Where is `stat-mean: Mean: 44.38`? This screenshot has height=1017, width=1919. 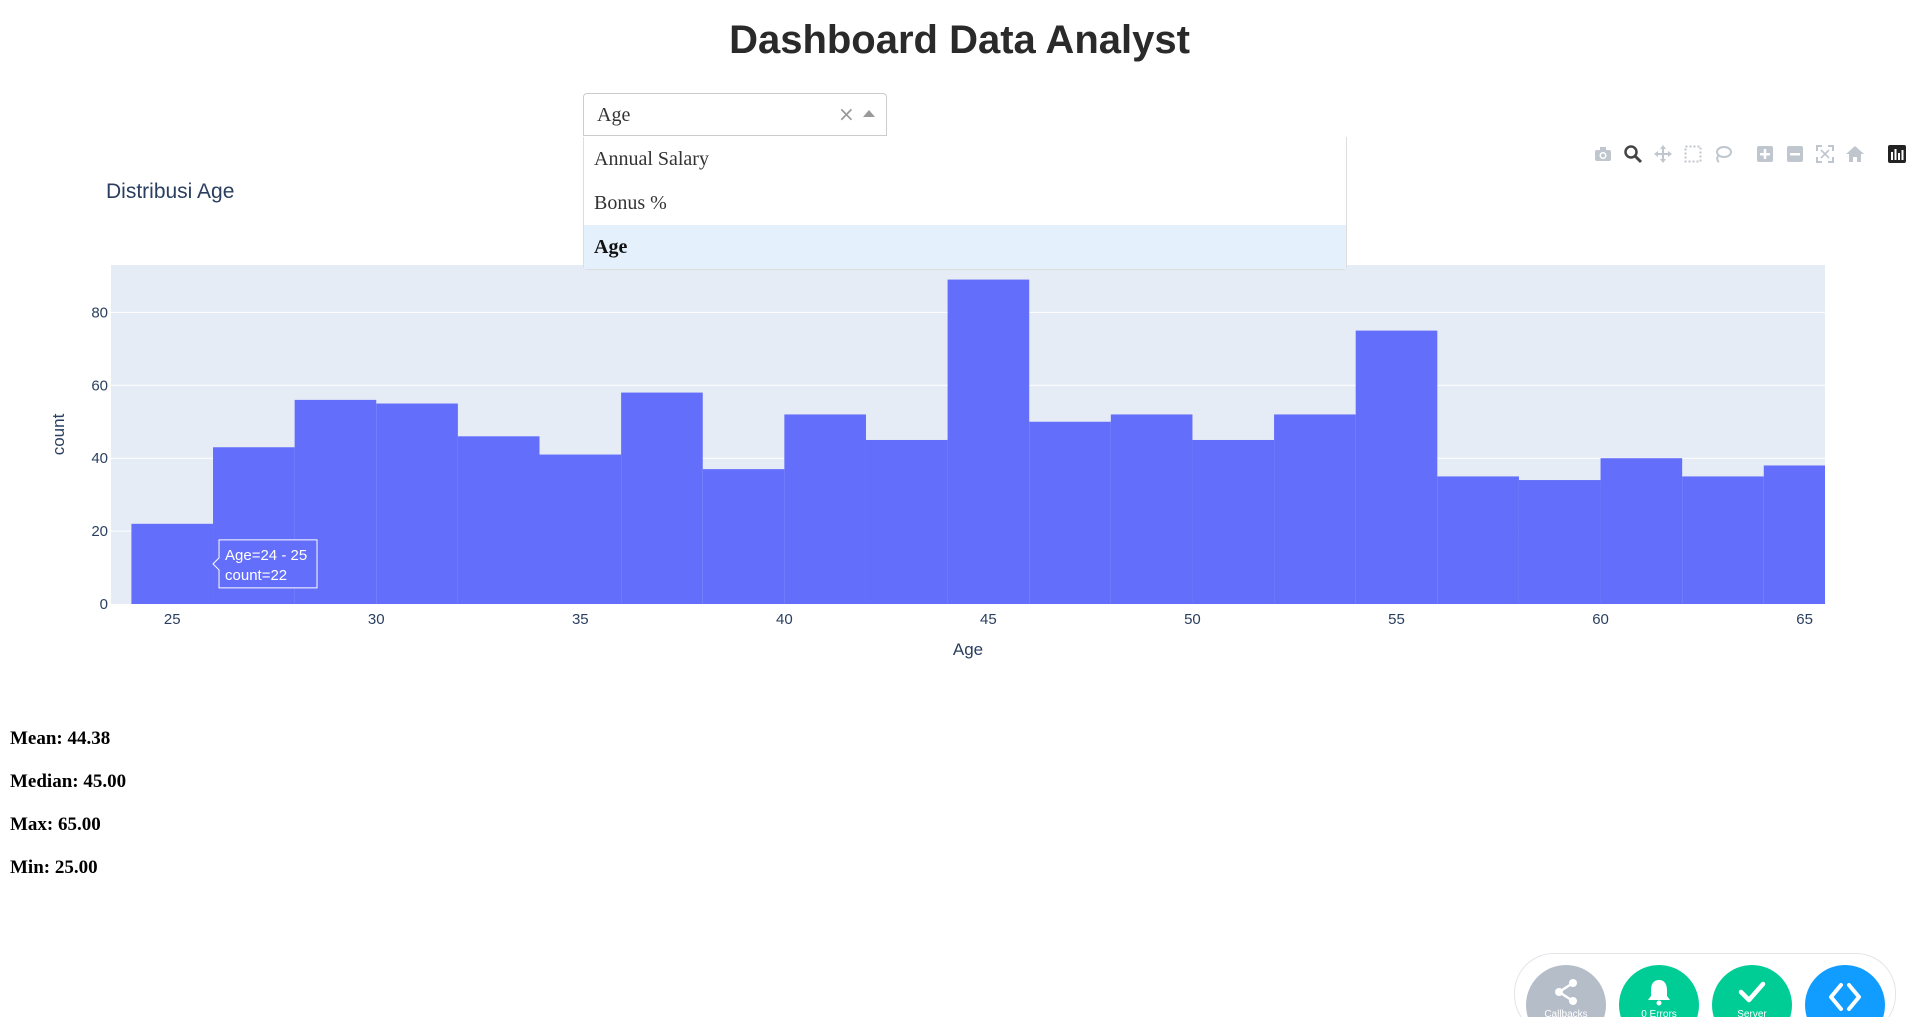 stat-mean: Mean: 44.38 is located at coordinates (60, 738).